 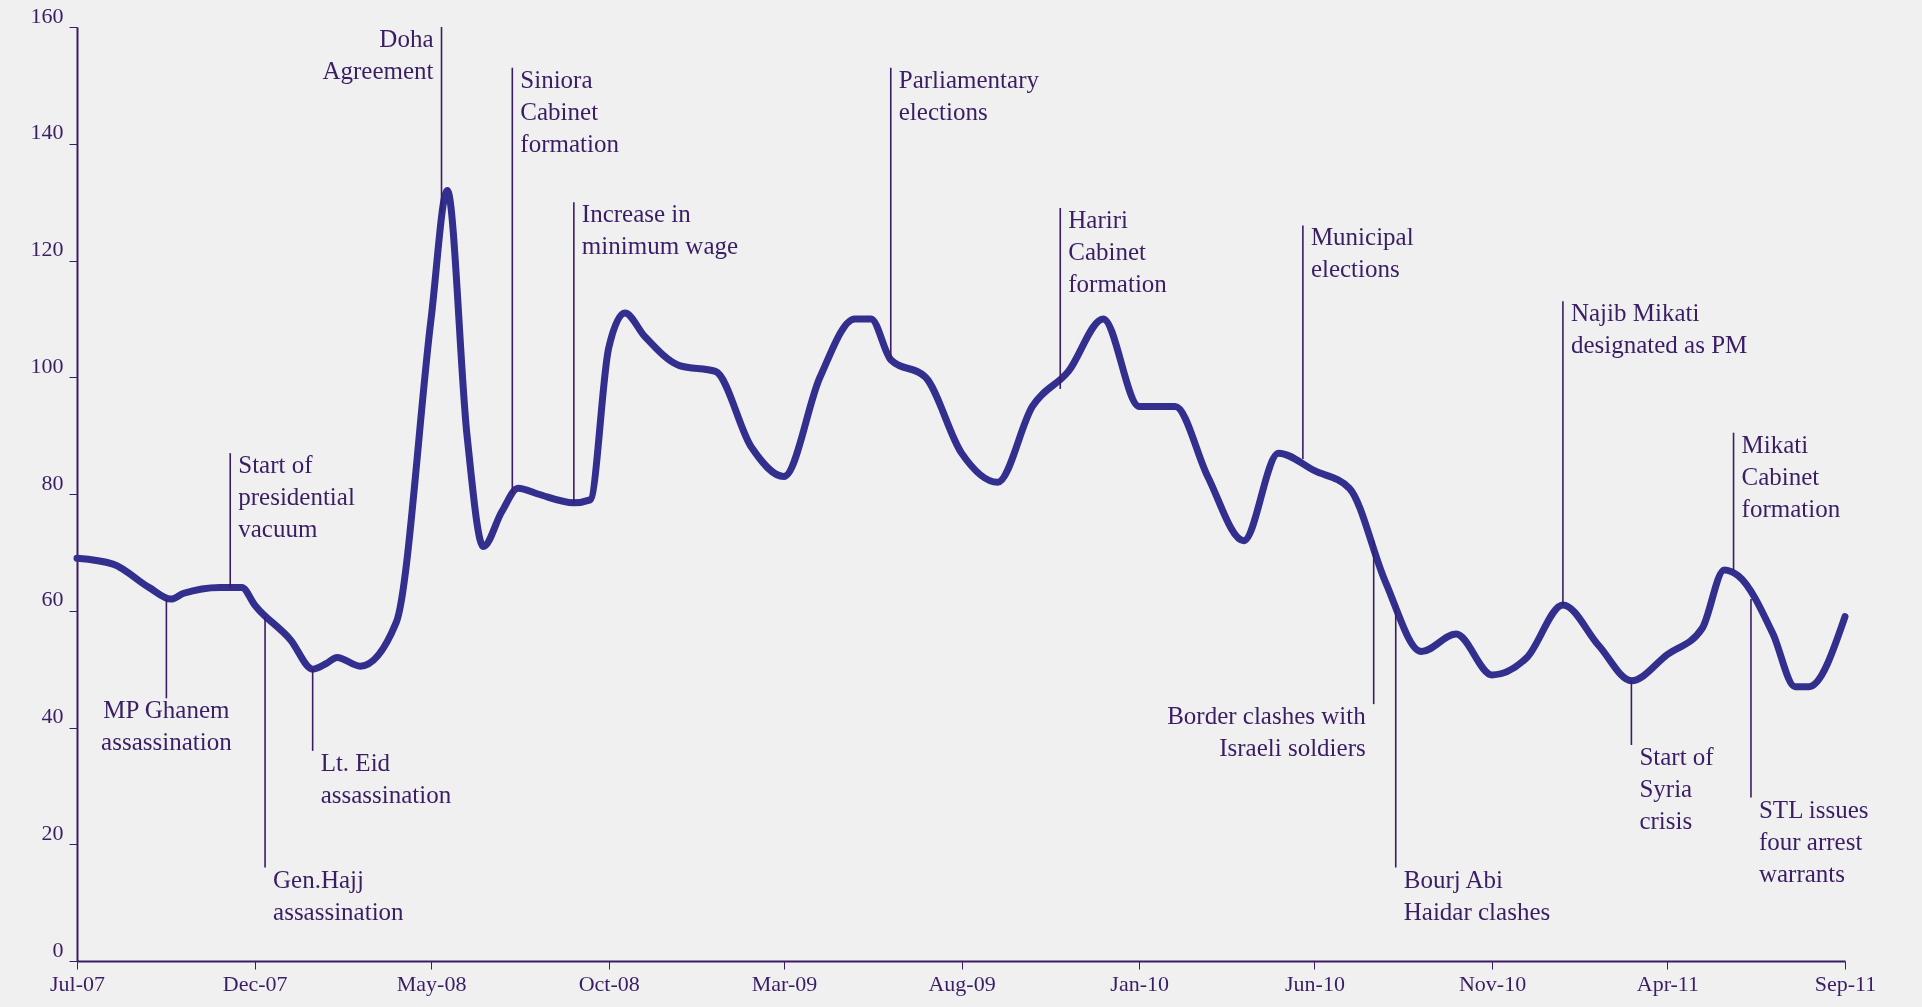 I want to click on x-tick-label: Nov-10, so click(x=1492, y=983).